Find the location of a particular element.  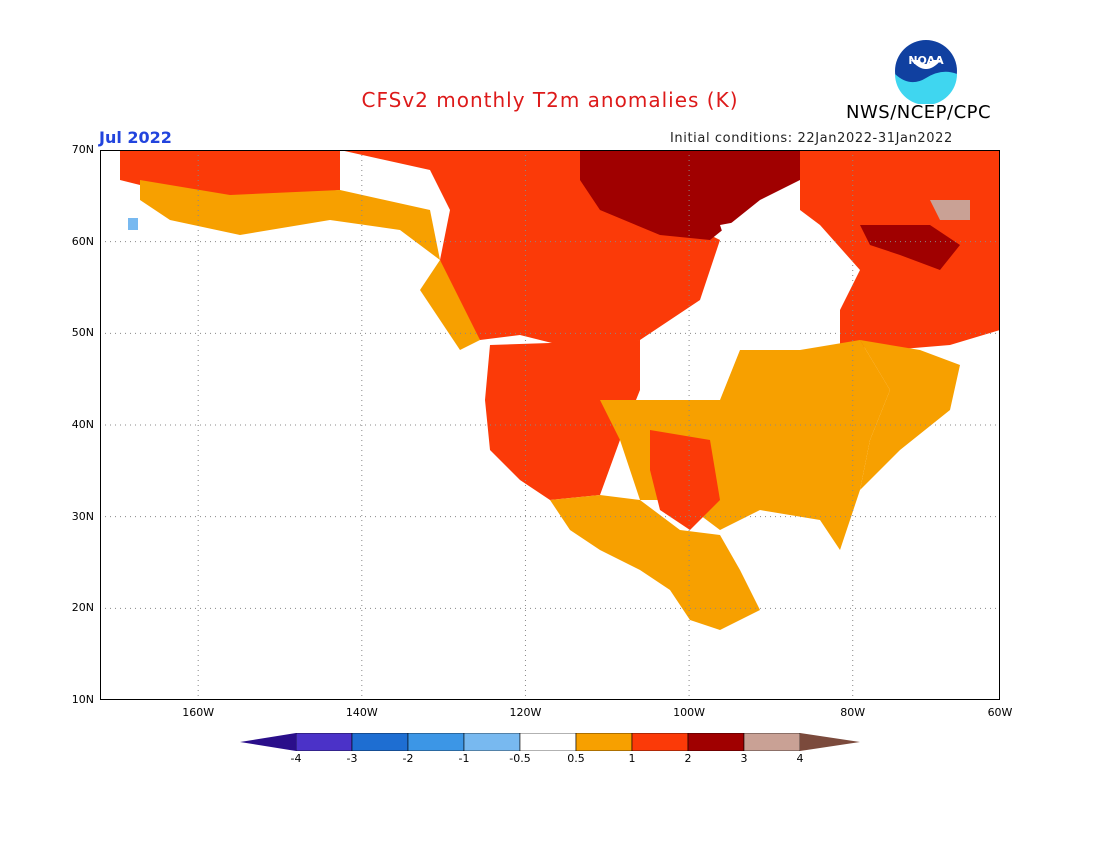

forecast-month: Jul 2022 is located at coordinates (135, 137).